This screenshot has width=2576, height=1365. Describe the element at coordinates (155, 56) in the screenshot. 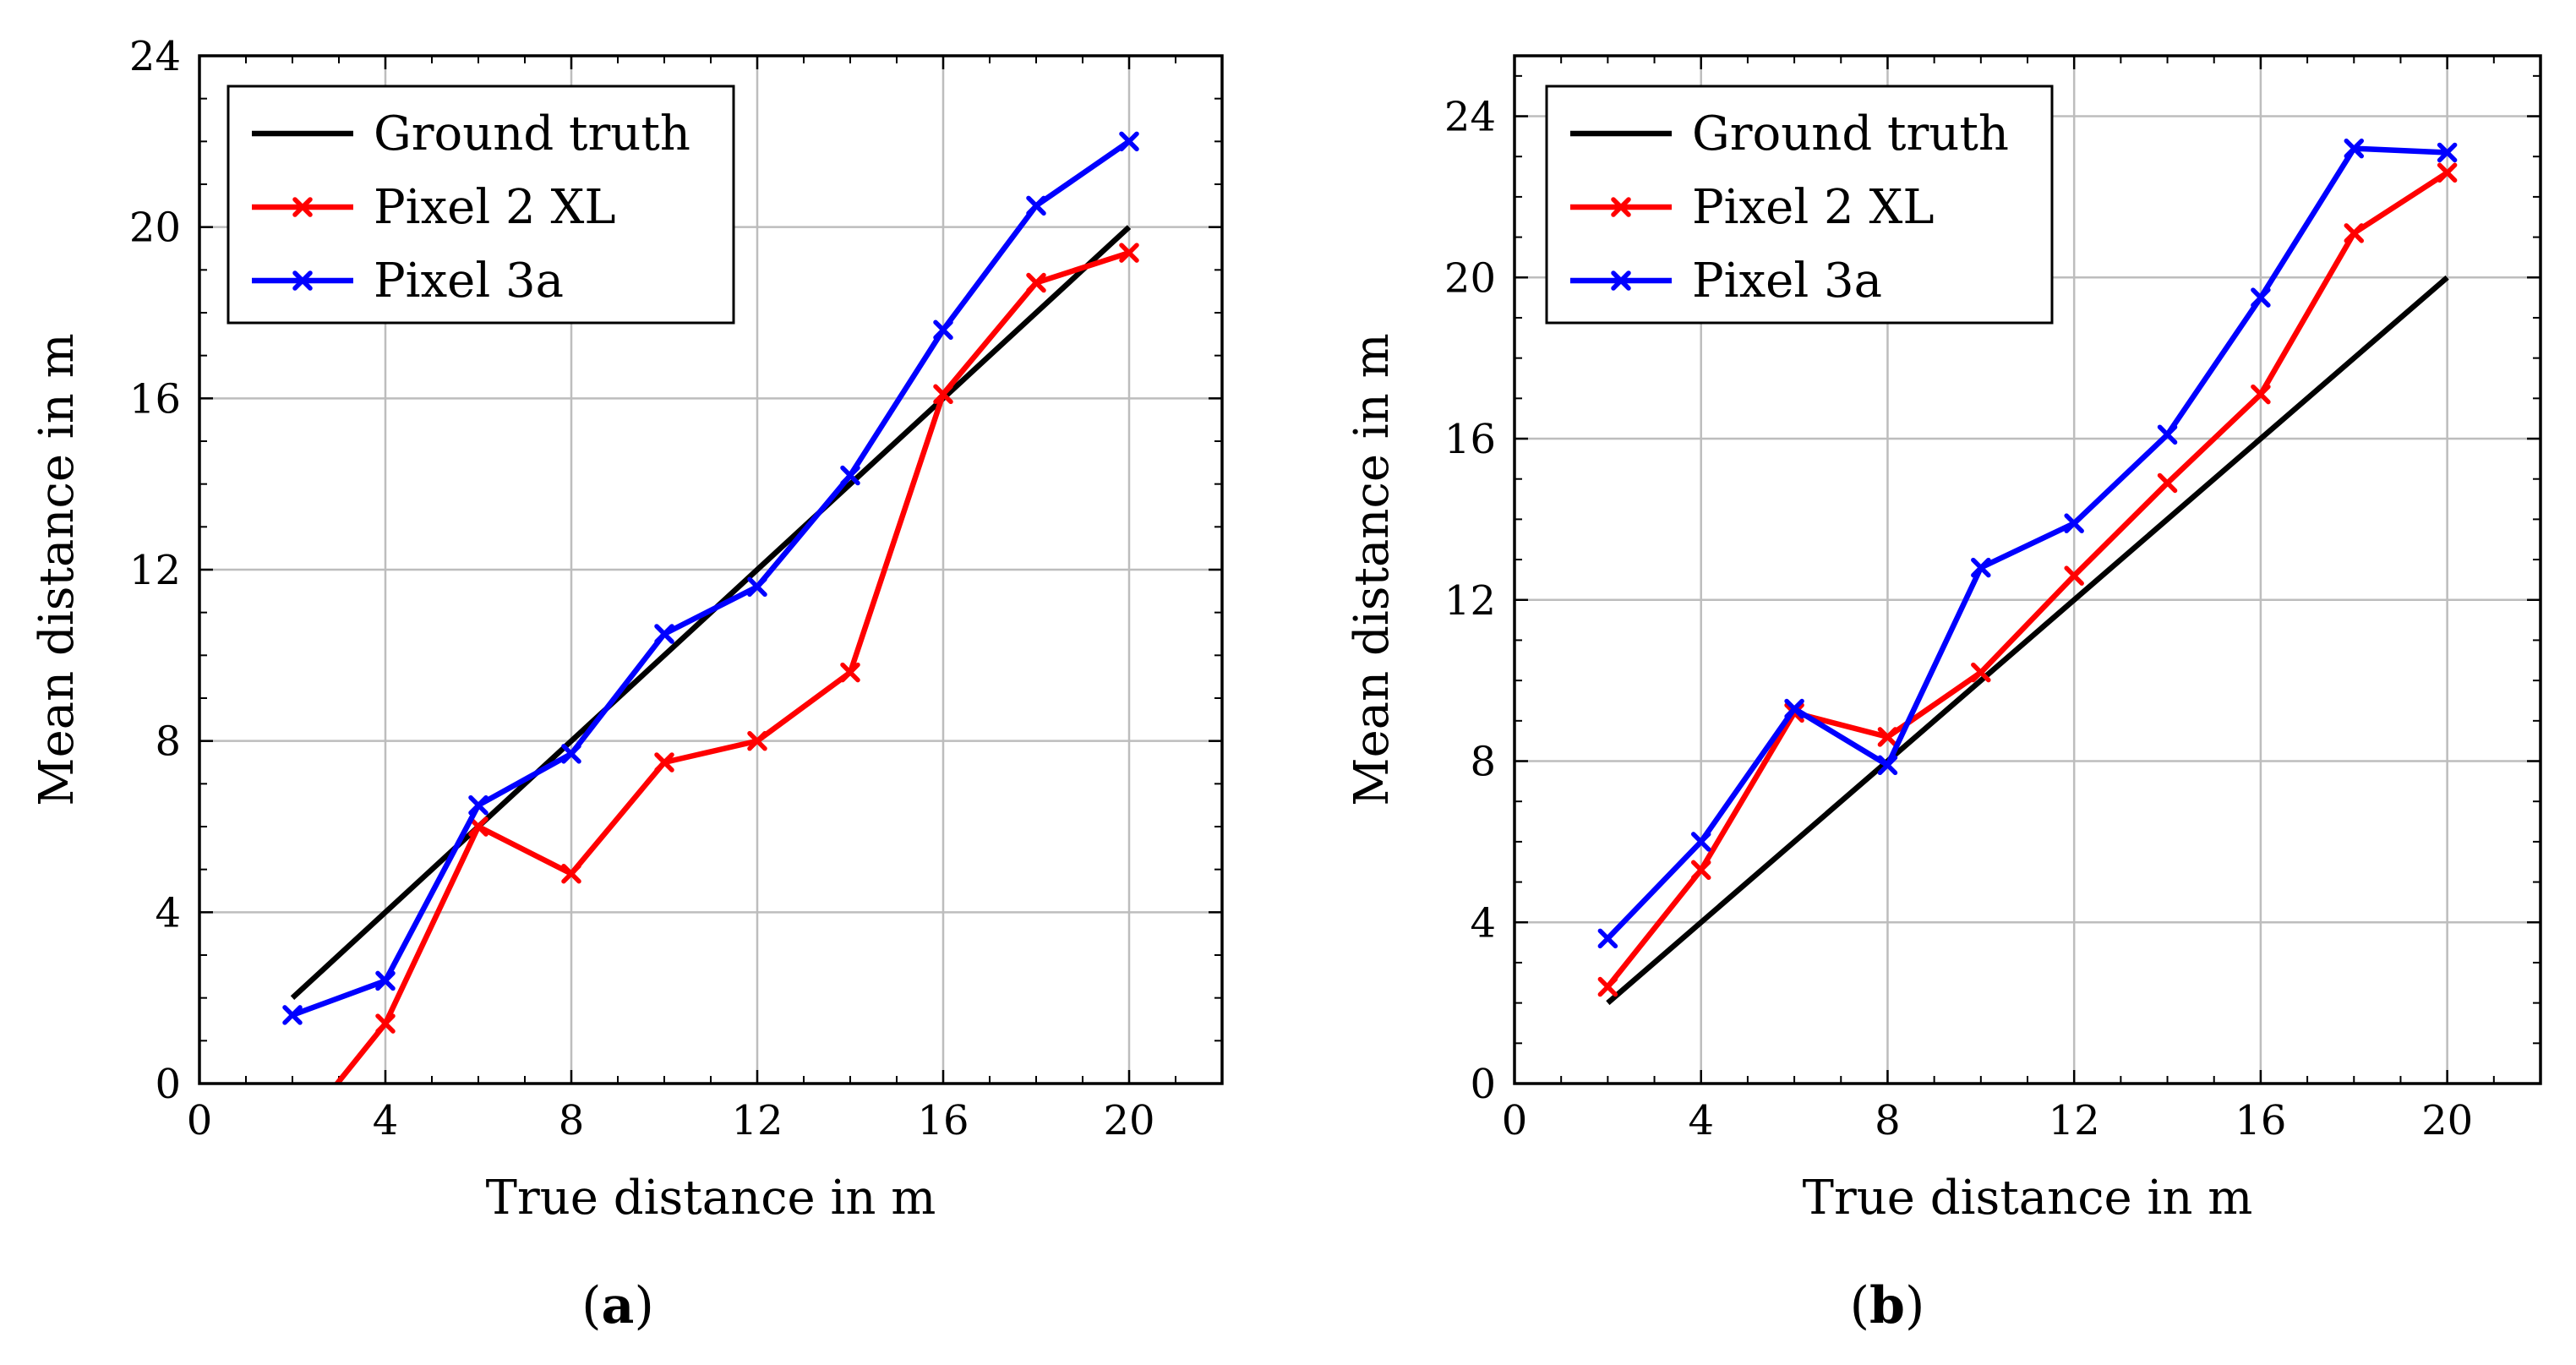

I see `chart-a-y-tick-label: 24` at that location.